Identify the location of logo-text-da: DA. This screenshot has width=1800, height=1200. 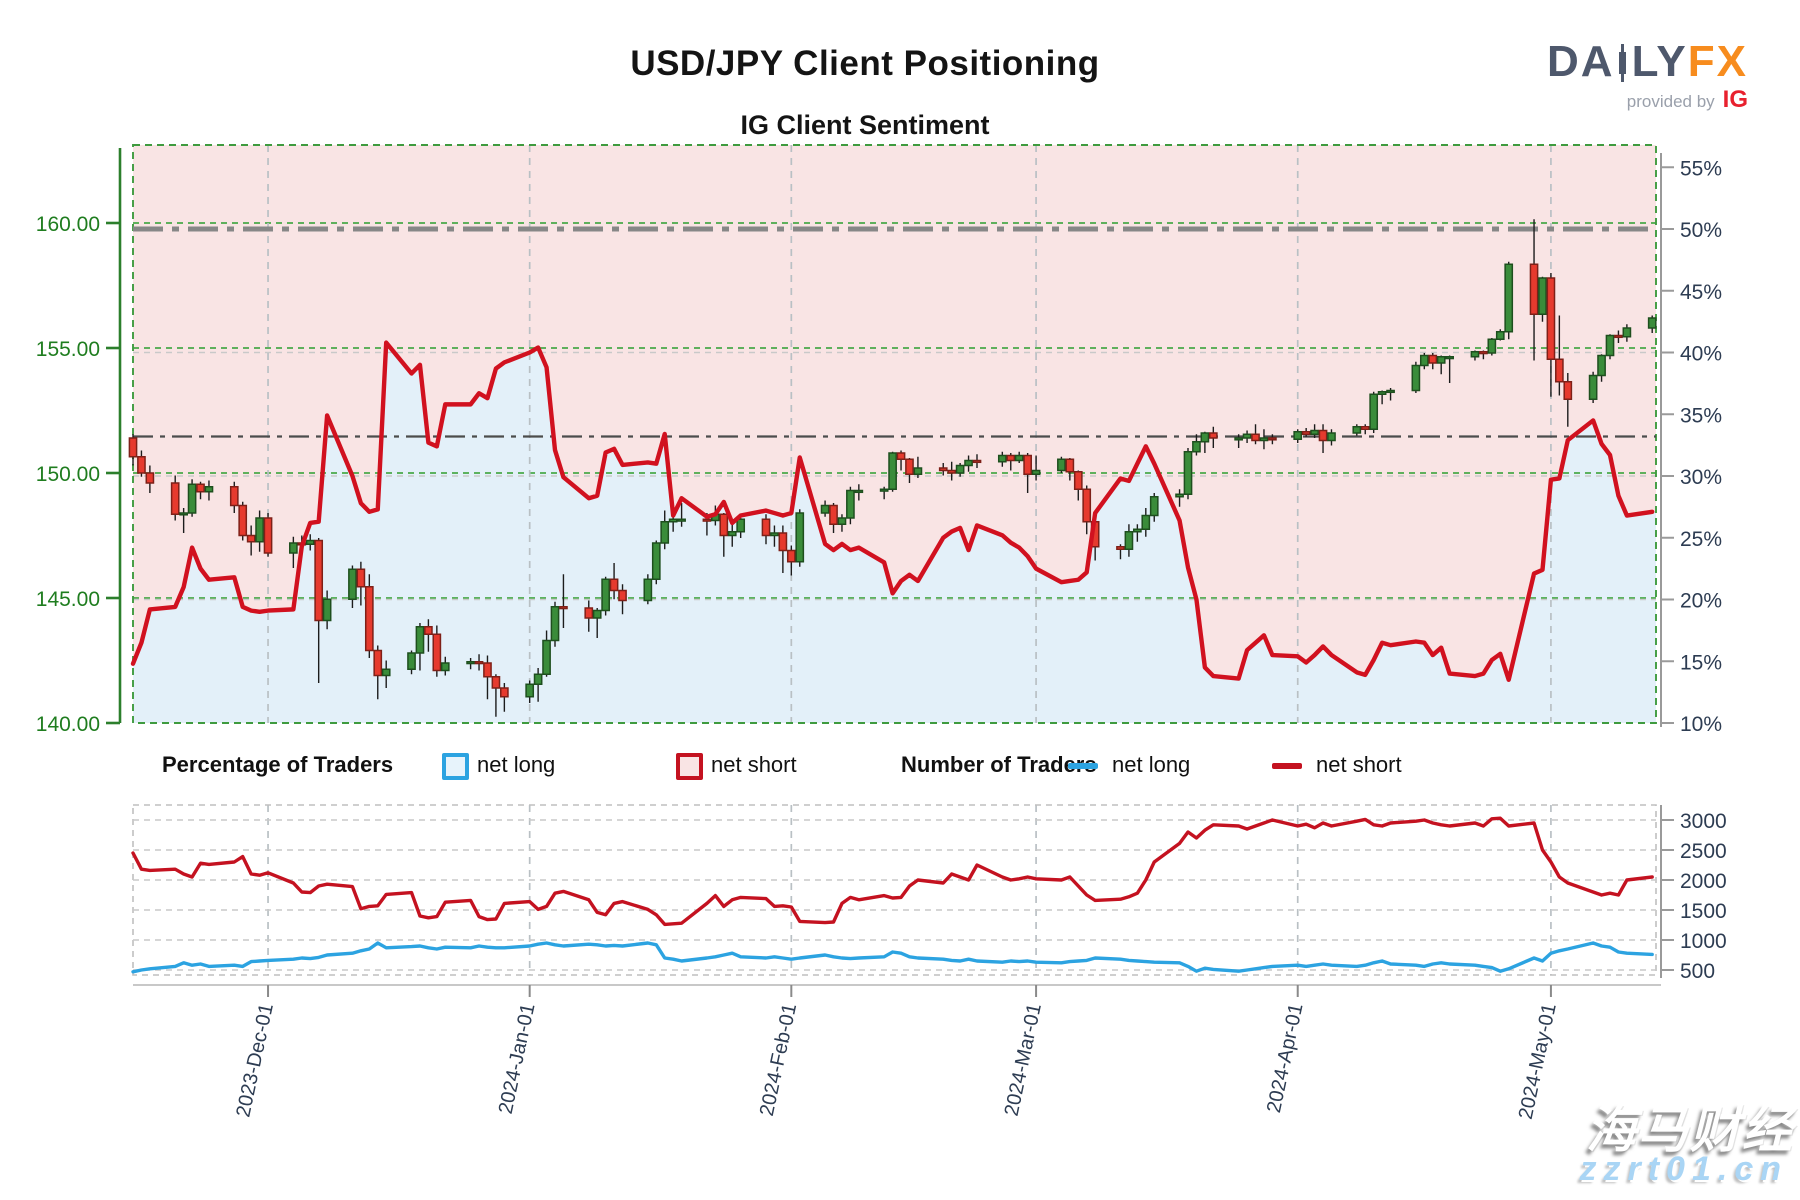
(1581, 61).